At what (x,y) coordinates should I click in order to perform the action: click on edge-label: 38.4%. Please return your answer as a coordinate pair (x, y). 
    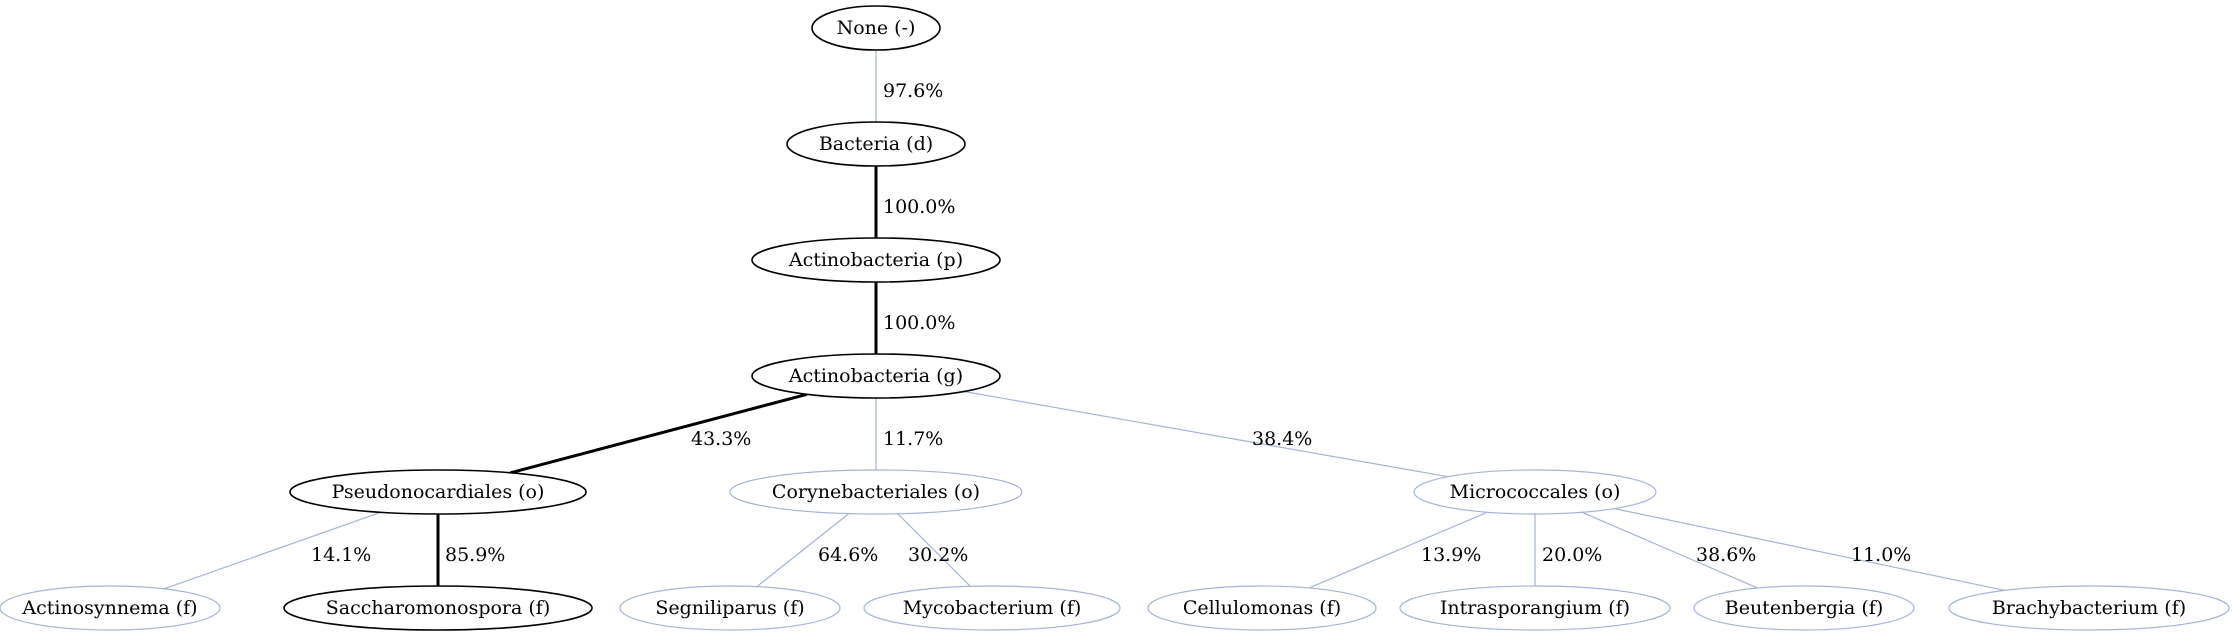
    Looking at the image, I should click on (1282, 439).